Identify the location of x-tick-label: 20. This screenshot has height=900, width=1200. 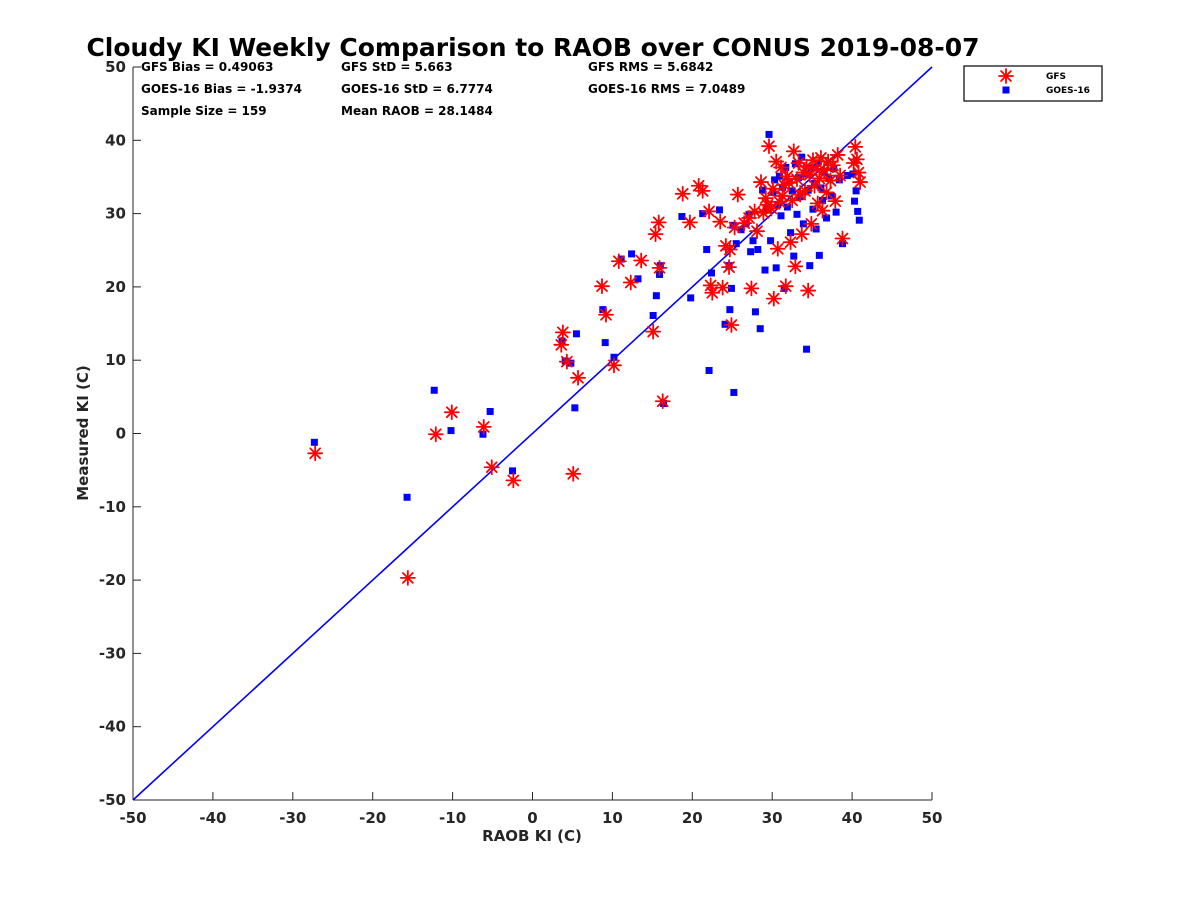
(692, 818).